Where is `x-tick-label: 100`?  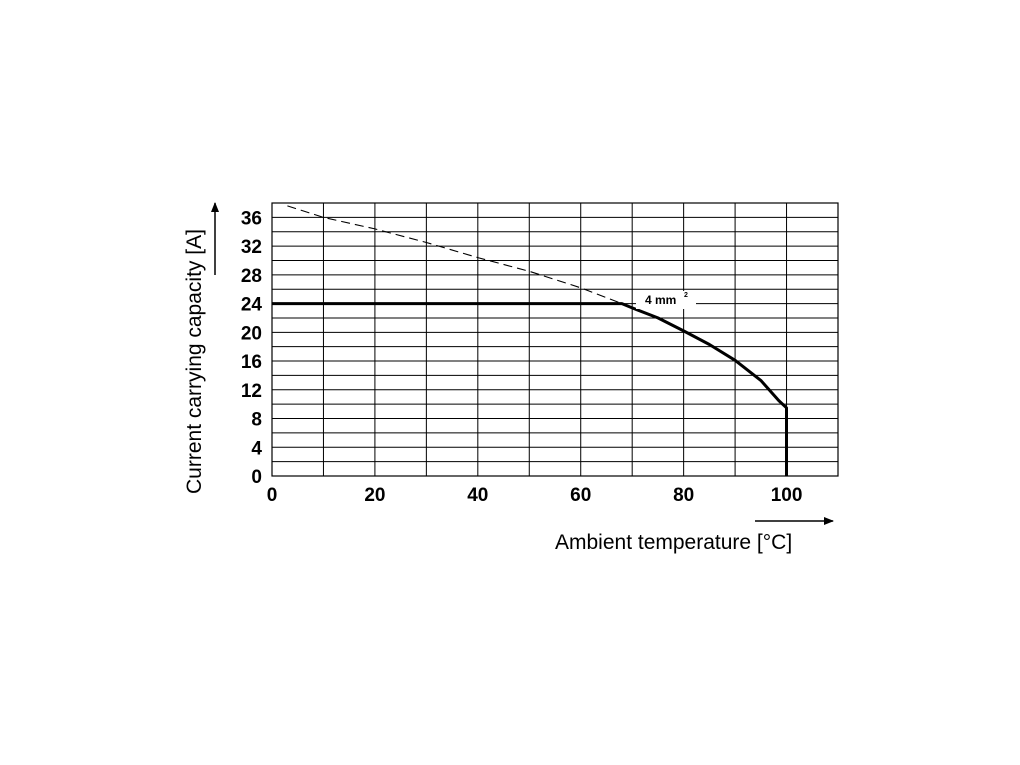
x-tick-label: 100 is located at coordinates (787, 495).